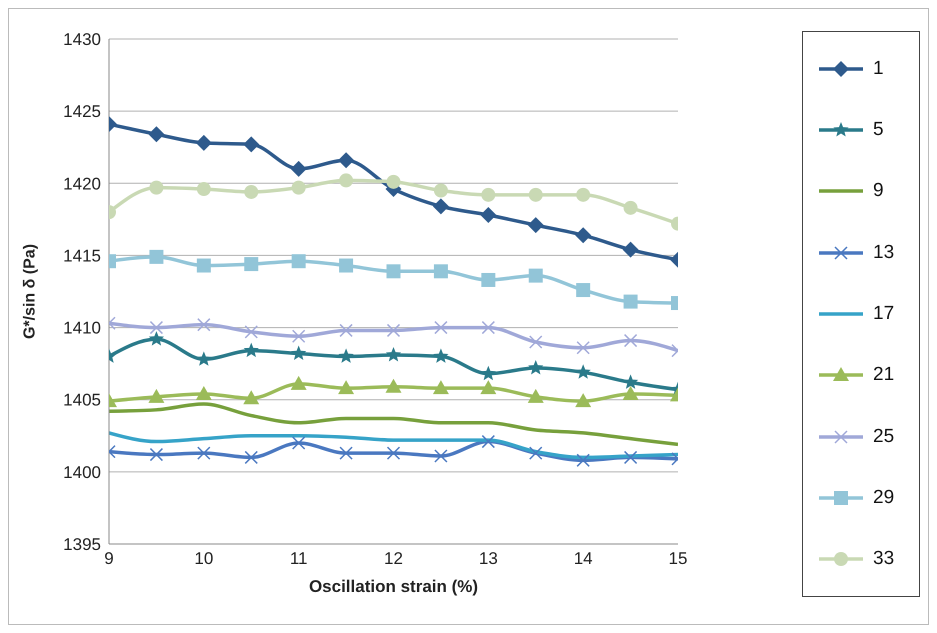 The height and width of the screenshot is (633, 937). What do you see at coordinates (393, 586) in the screenshot?
I see `x-axis-title: Oscillation strain (%)` at bounding box center [393, 586].